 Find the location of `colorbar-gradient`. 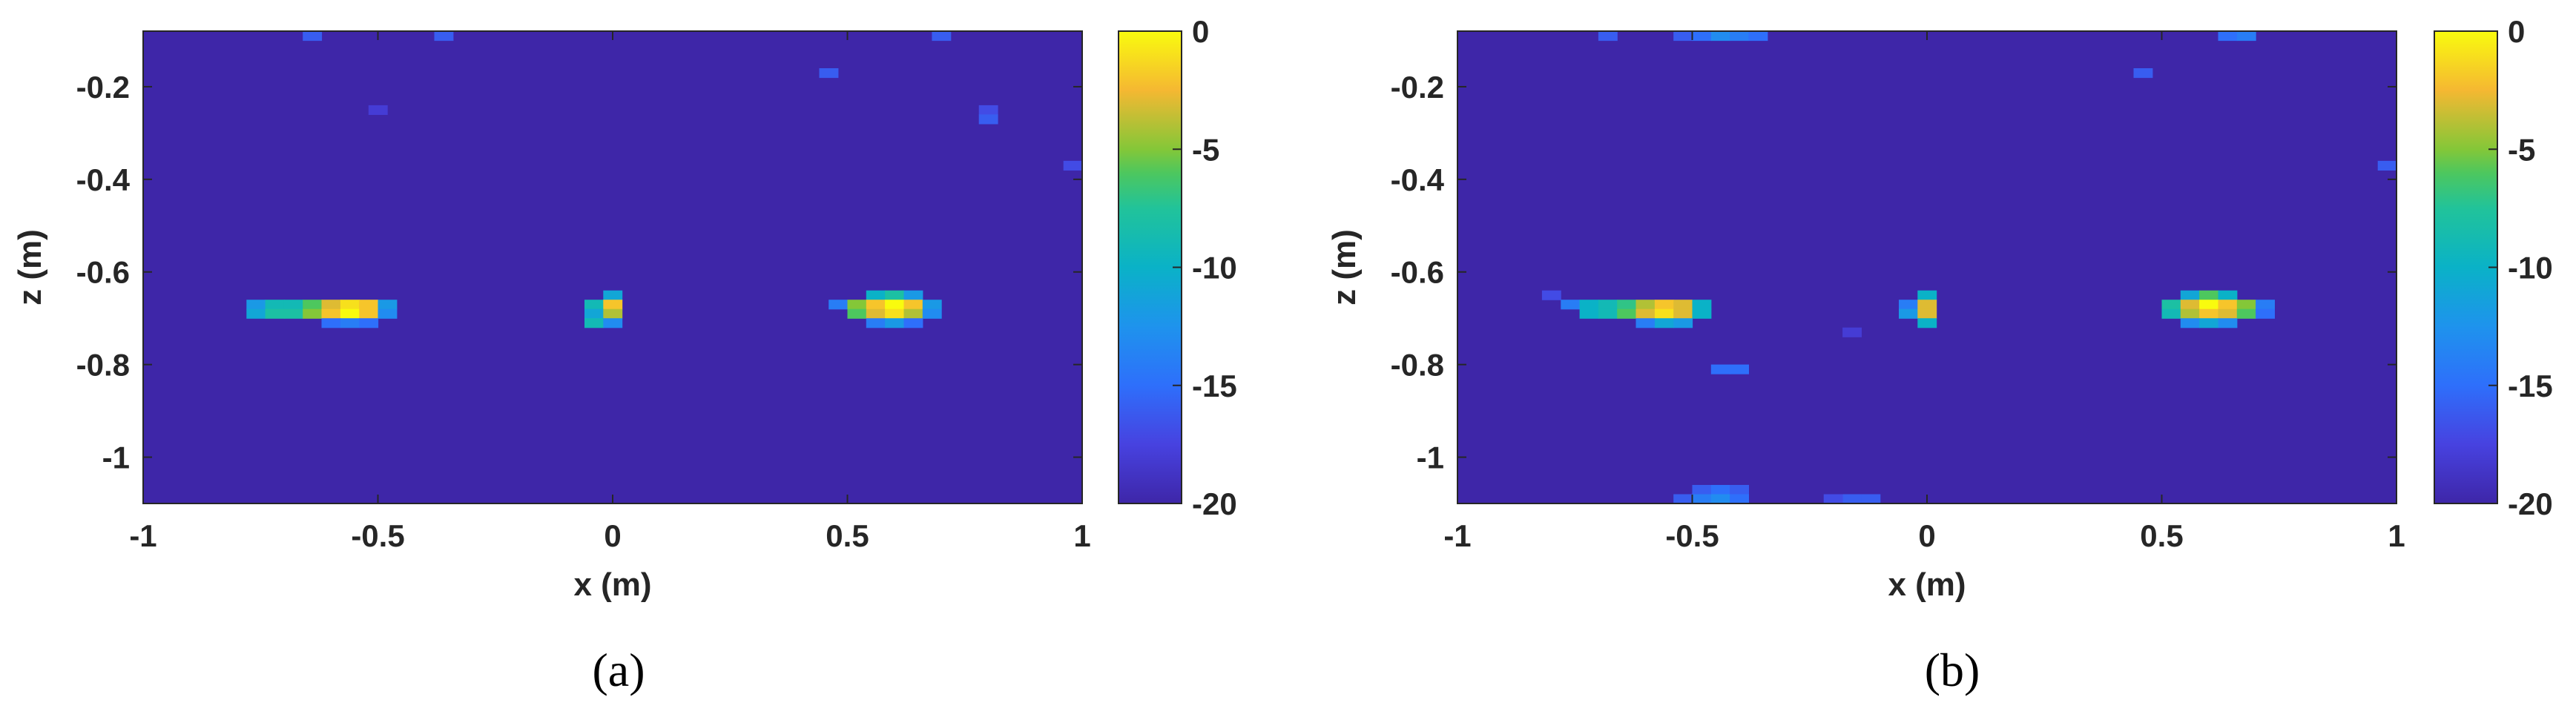

colorbar-gradient is located at coordinates (1150, 267).